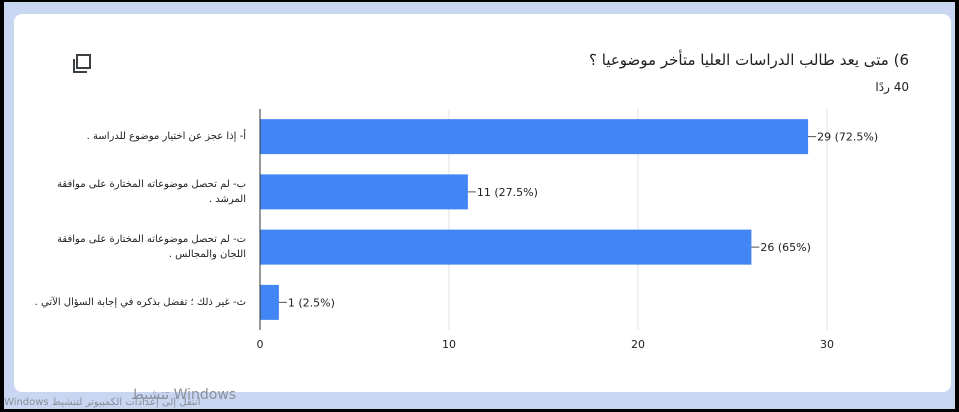 The width and height of the screenshot is (959, 412). I want to click on category-label: أ- إذا عجز عن اختيار موضوع للدراسة ., so click(166, 137).